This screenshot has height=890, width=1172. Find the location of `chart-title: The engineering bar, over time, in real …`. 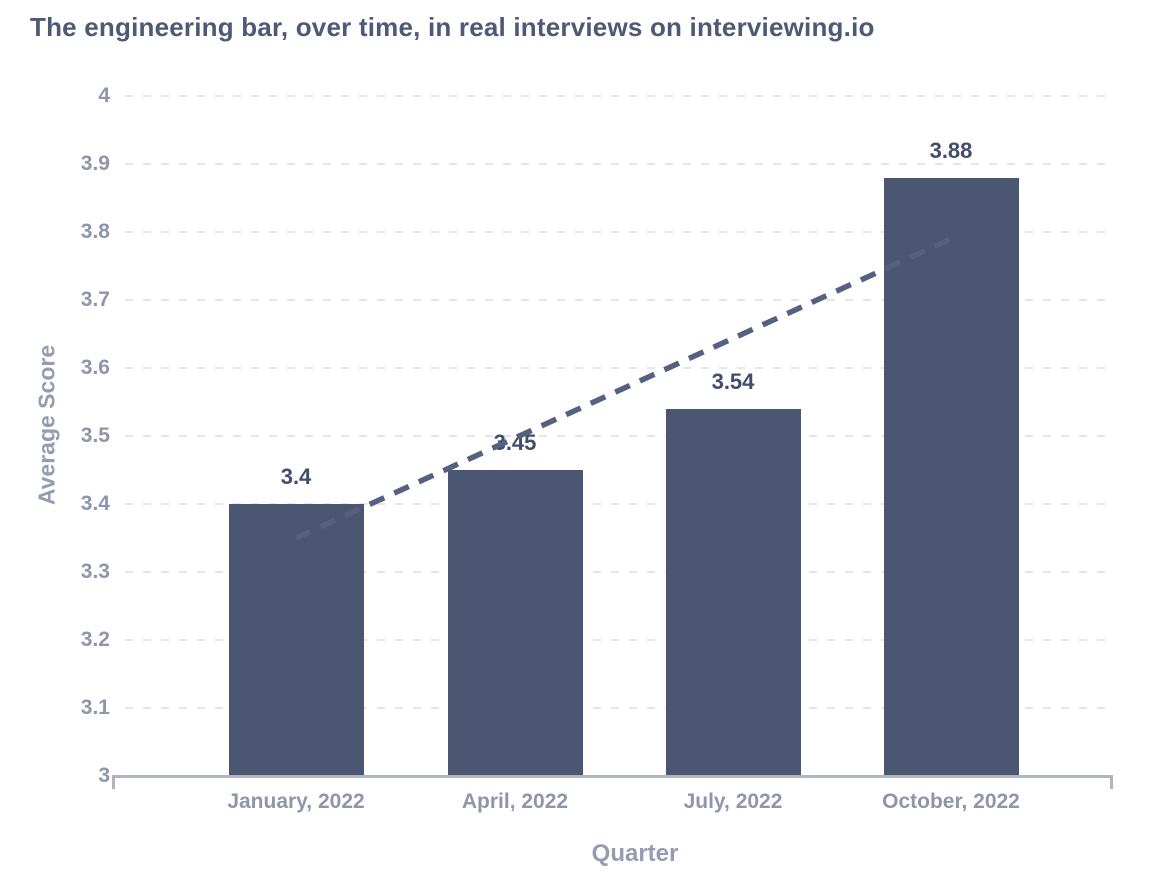

chart-title: The engineering bar, over time, in real … is located at coordinates (452, 27).